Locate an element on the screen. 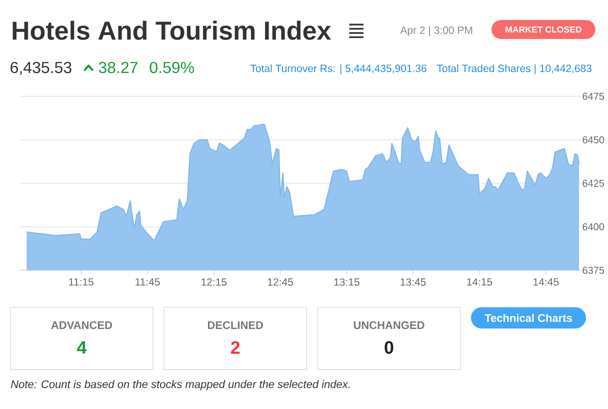 This screenshot has width=608, height=409. text: Note: Count is based on the stocks mapped under the selected index. is located at coordinates (180, 385).